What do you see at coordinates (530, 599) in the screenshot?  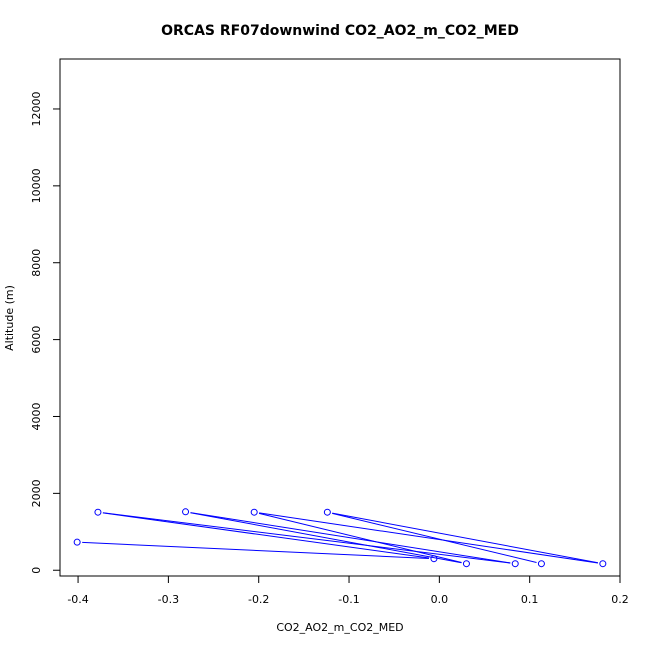 I see `x-tick-label: 0.1` at bounding box center [530, 599].